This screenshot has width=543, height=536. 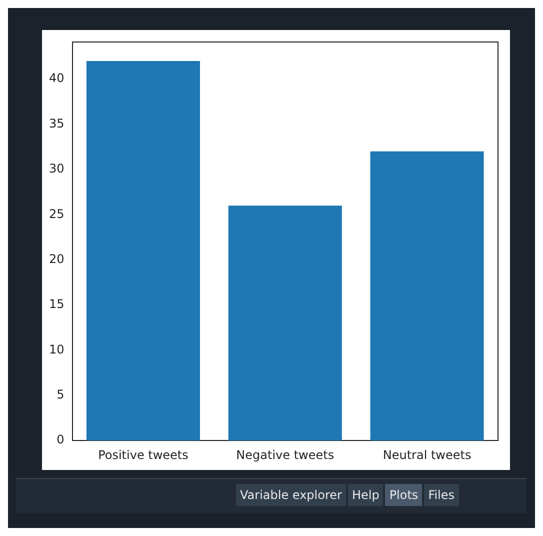 I want to click on y-tick-label: 10, so click(x=56, y=349).